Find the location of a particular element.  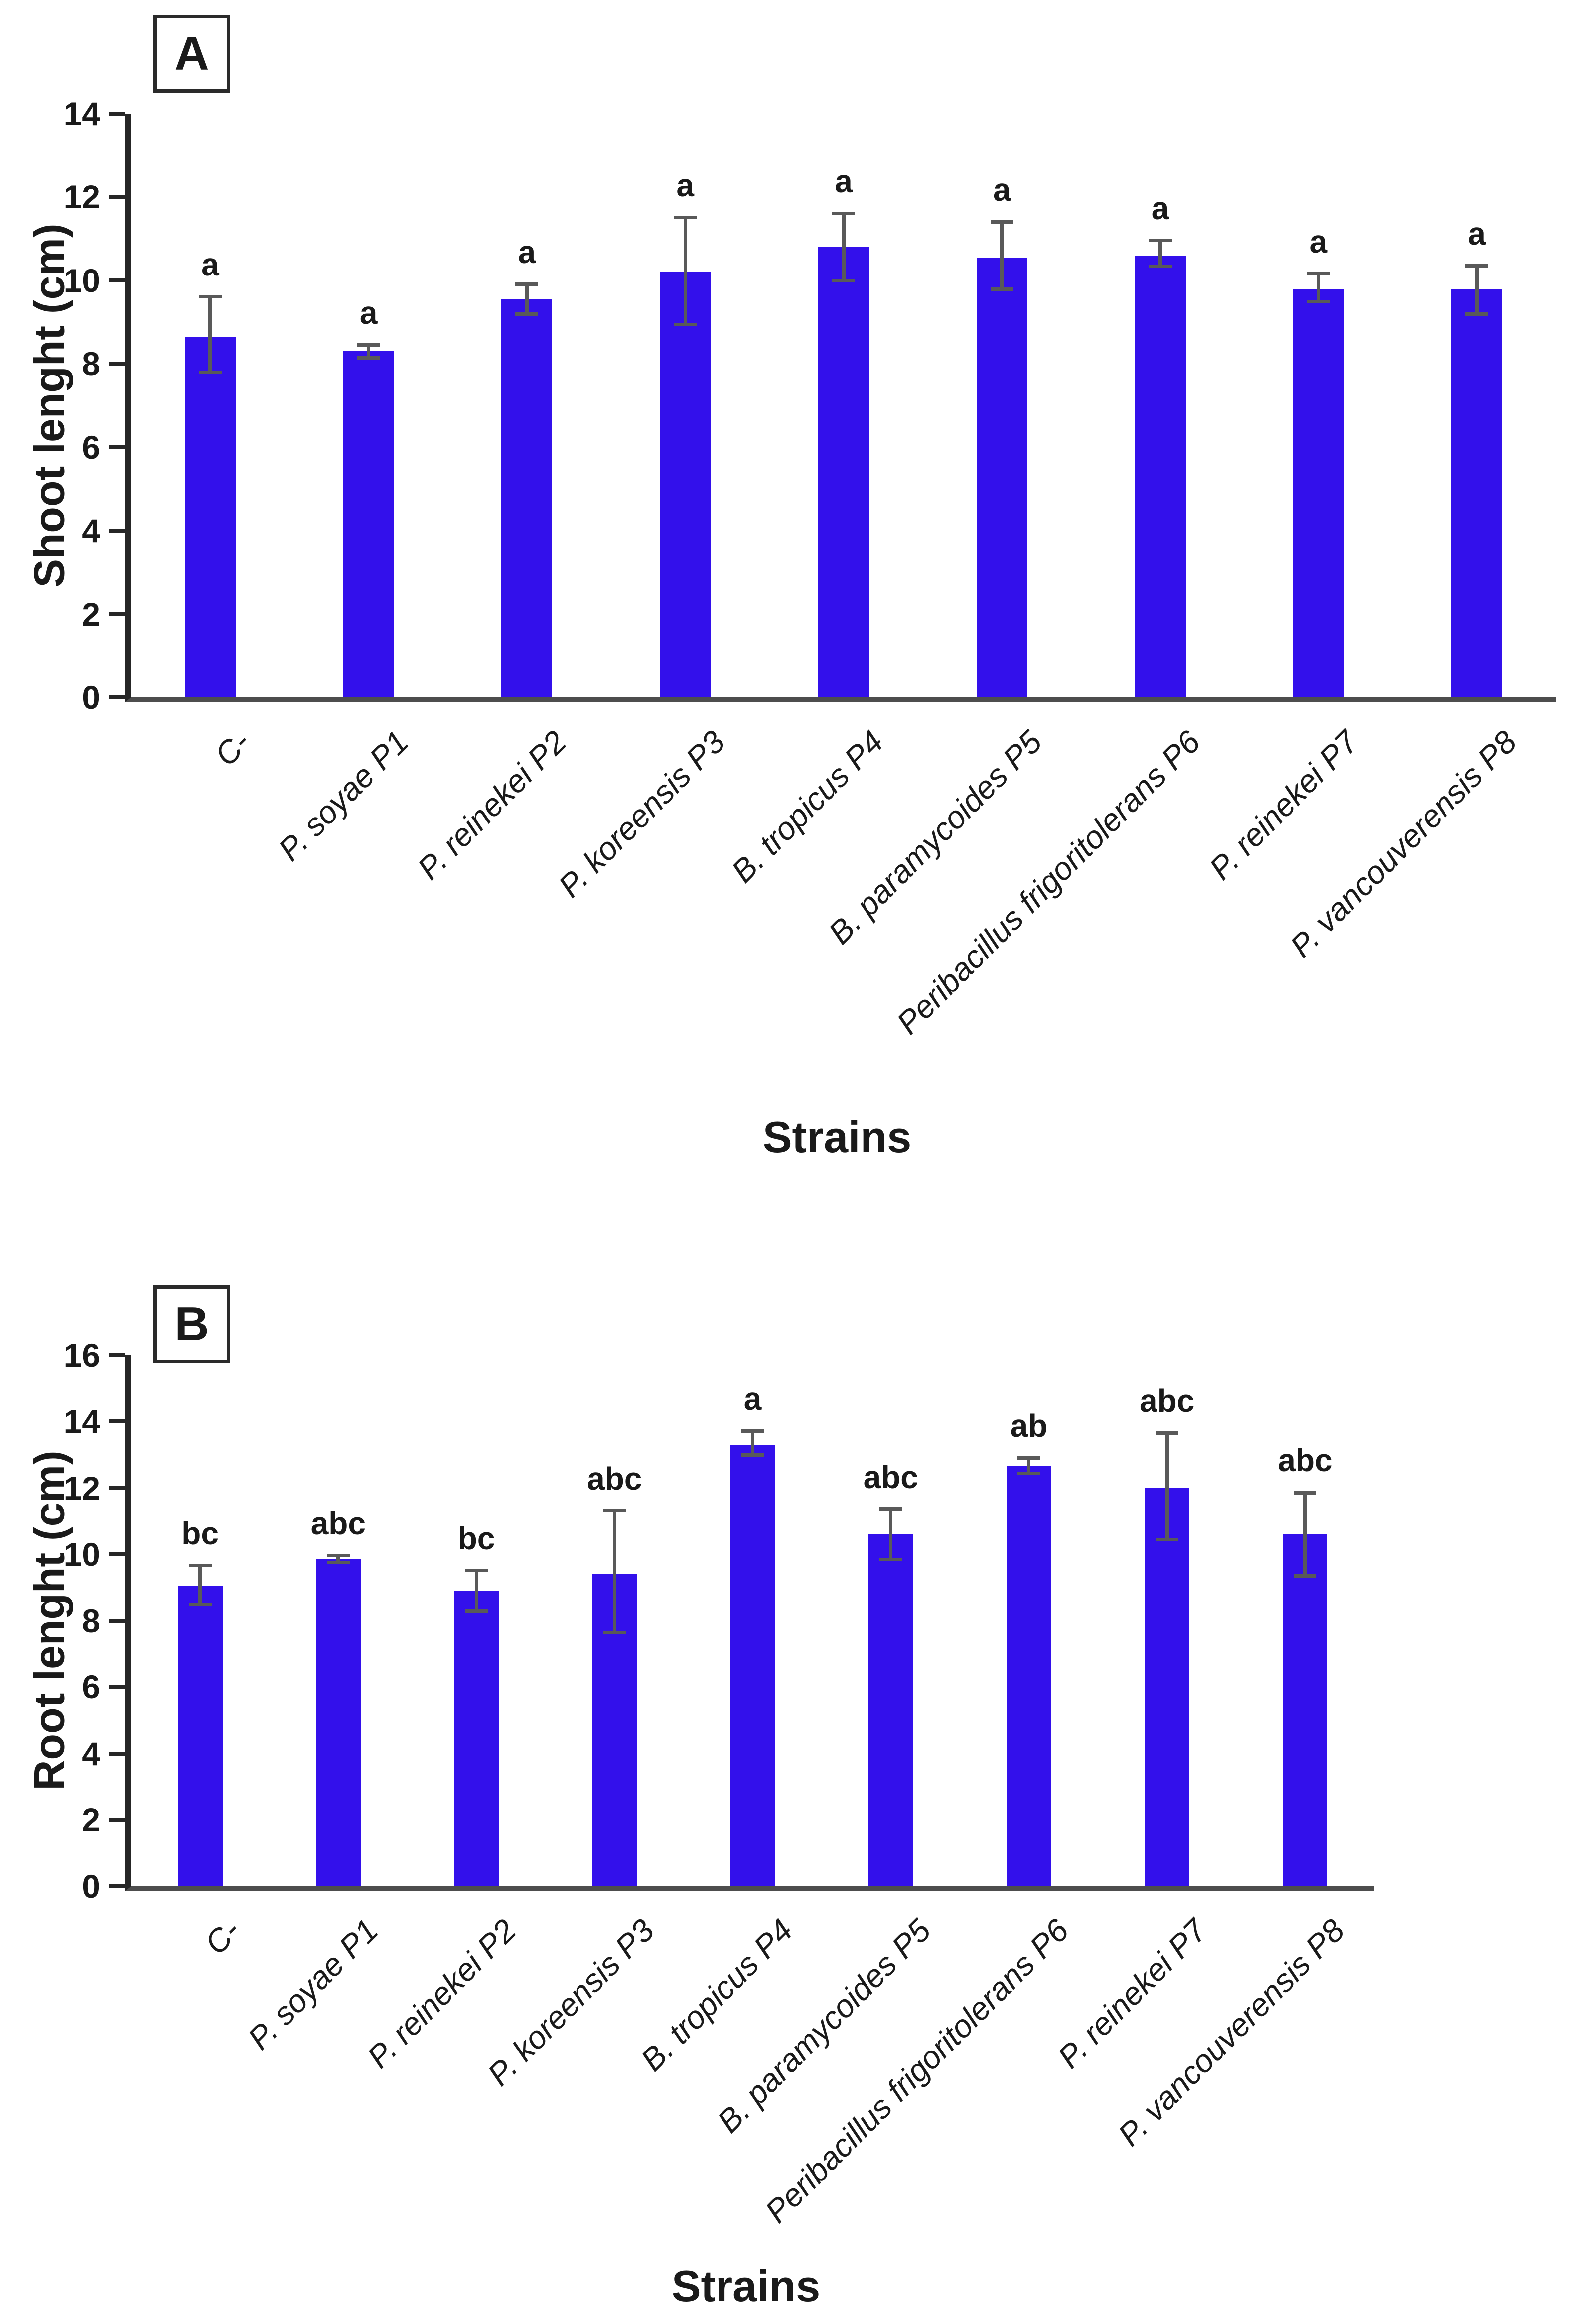

panel-b-x-axis-title: Strains is located at coordinates (746, 2286).